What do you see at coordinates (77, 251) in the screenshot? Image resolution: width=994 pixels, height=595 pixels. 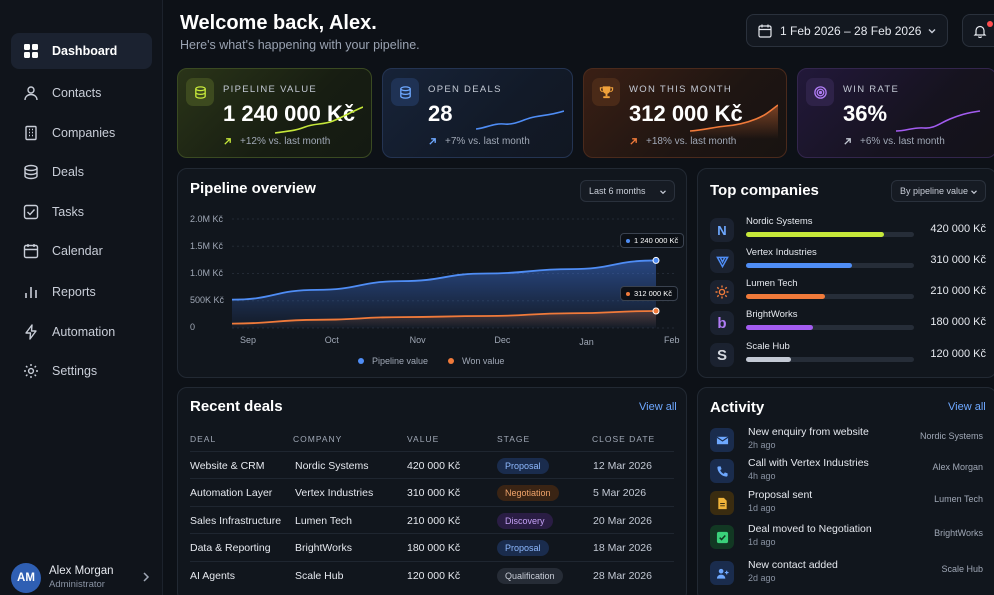 I see `sidebar-item-label: Calendar` at bounding box center [77, 251].